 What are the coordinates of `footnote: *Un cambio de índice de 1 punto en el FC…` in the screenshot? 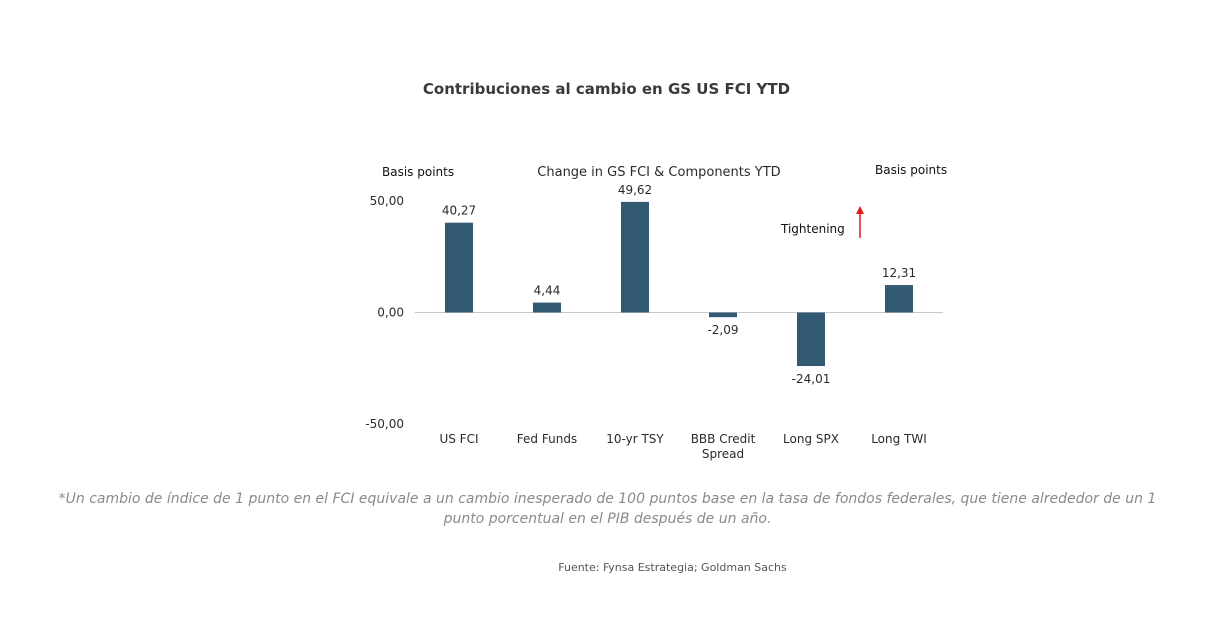 It's located at (607, 509).